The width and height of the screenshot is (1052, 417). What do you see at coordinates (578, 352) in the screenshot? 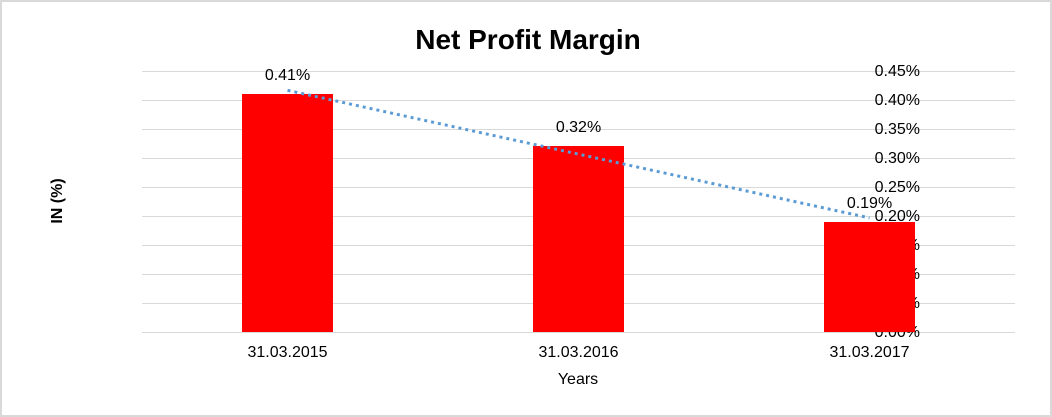
I see `x-tick-label: 31.03.2016` at bounding box center [578, 352].